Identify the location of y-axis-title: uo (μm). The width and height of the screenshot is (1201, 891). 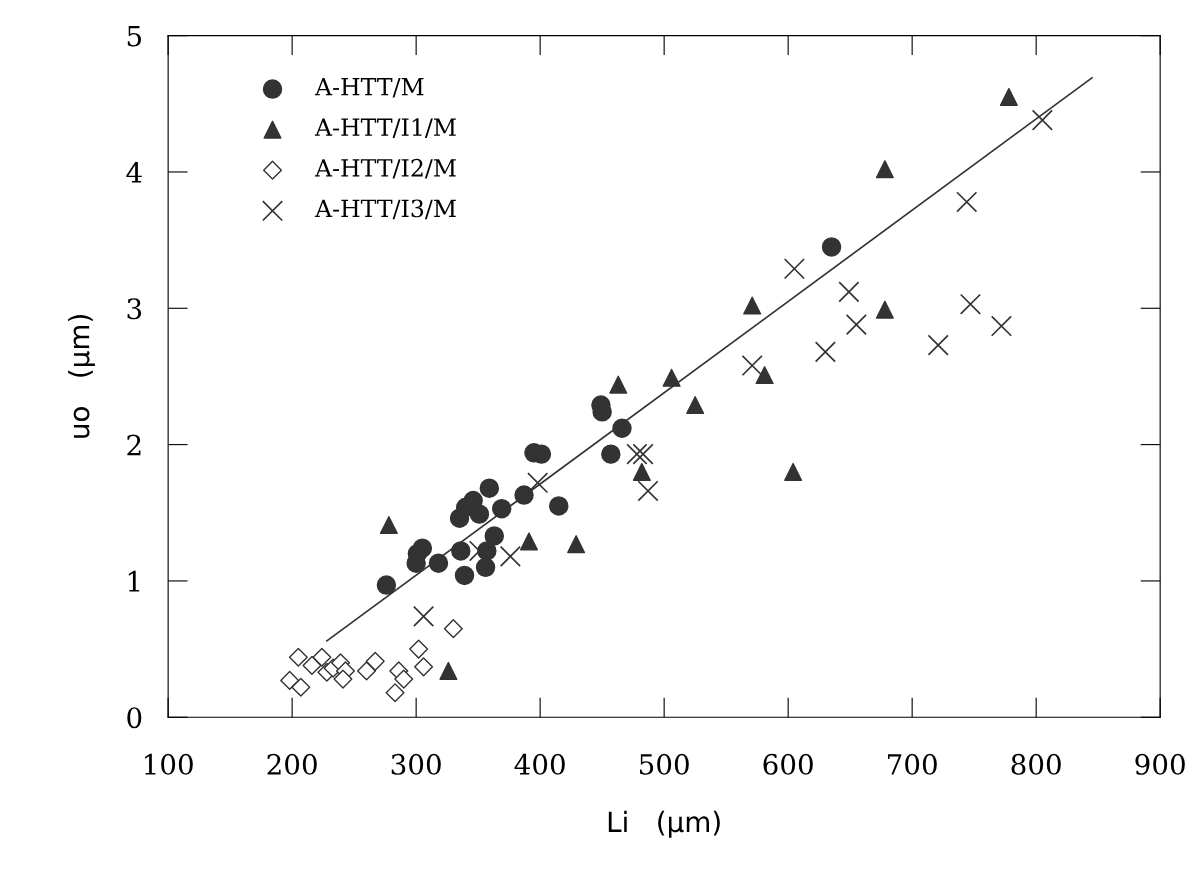
(81, 376).